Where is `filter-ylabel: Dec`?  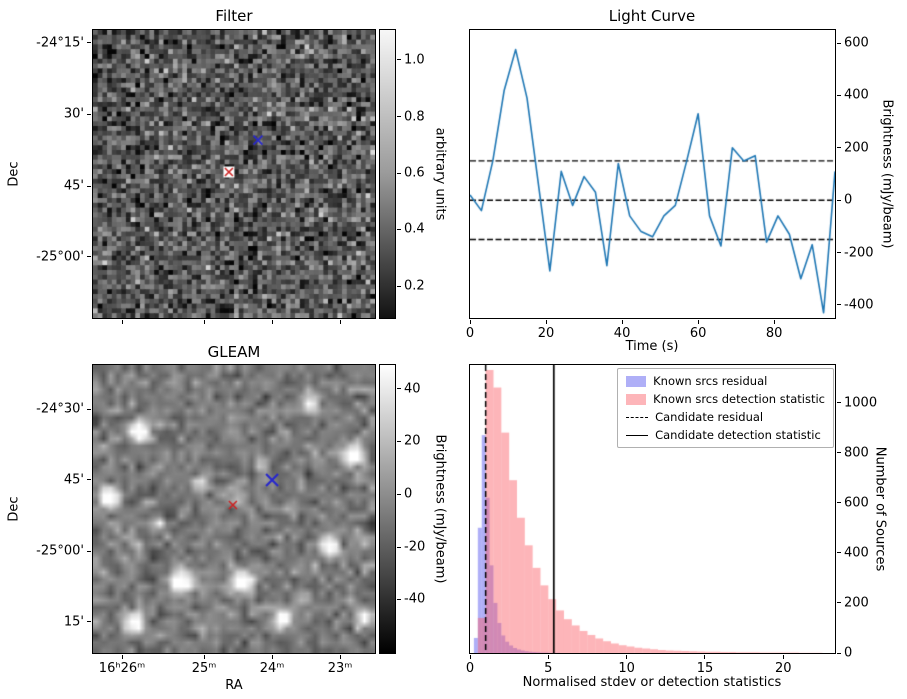
filter-ylabel: Dec is located at coordinates (14, 174).